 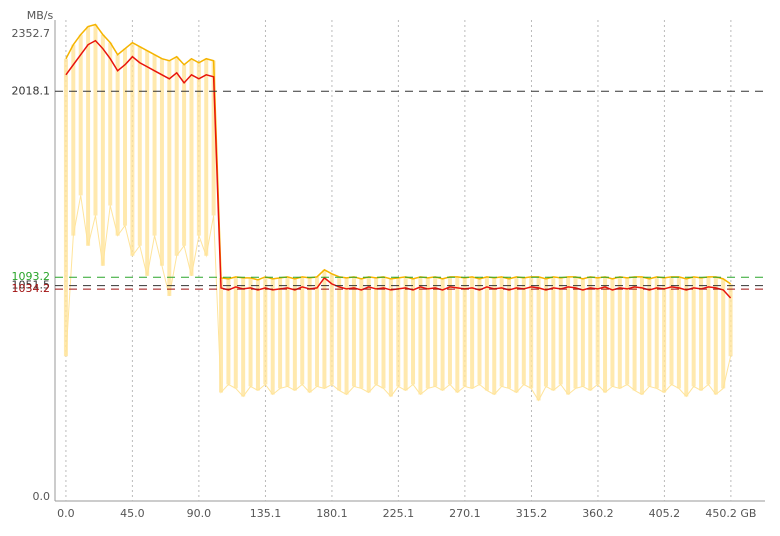 I want to click on y-tick-label: 0.0, so click(x=42, y=496).